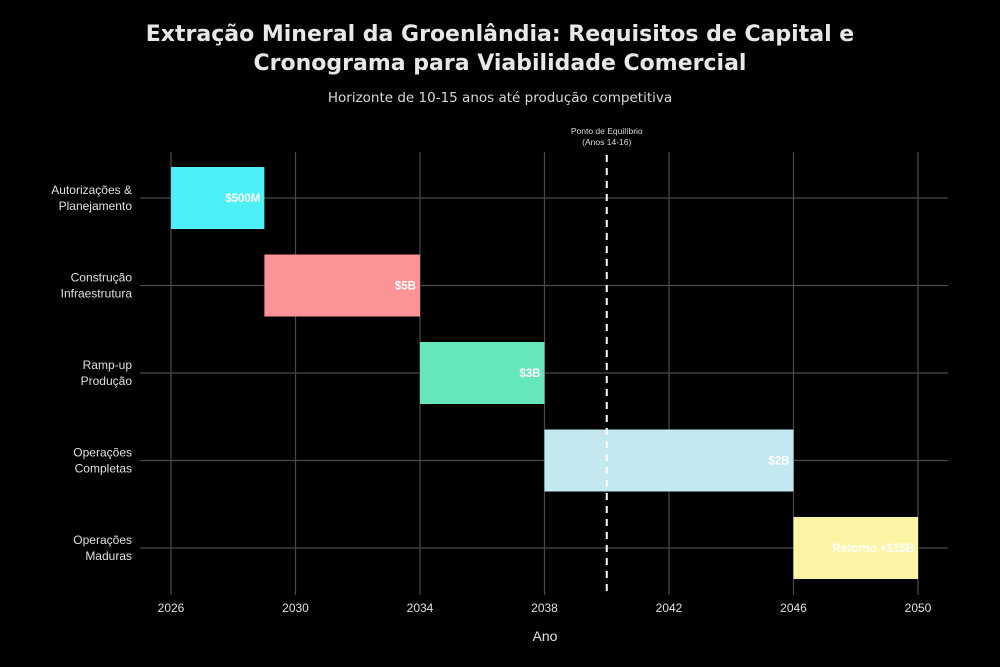  Describe the element at coordinates (529, 374) in the screenshot. I see `bar-value-label: $3B` at that location.